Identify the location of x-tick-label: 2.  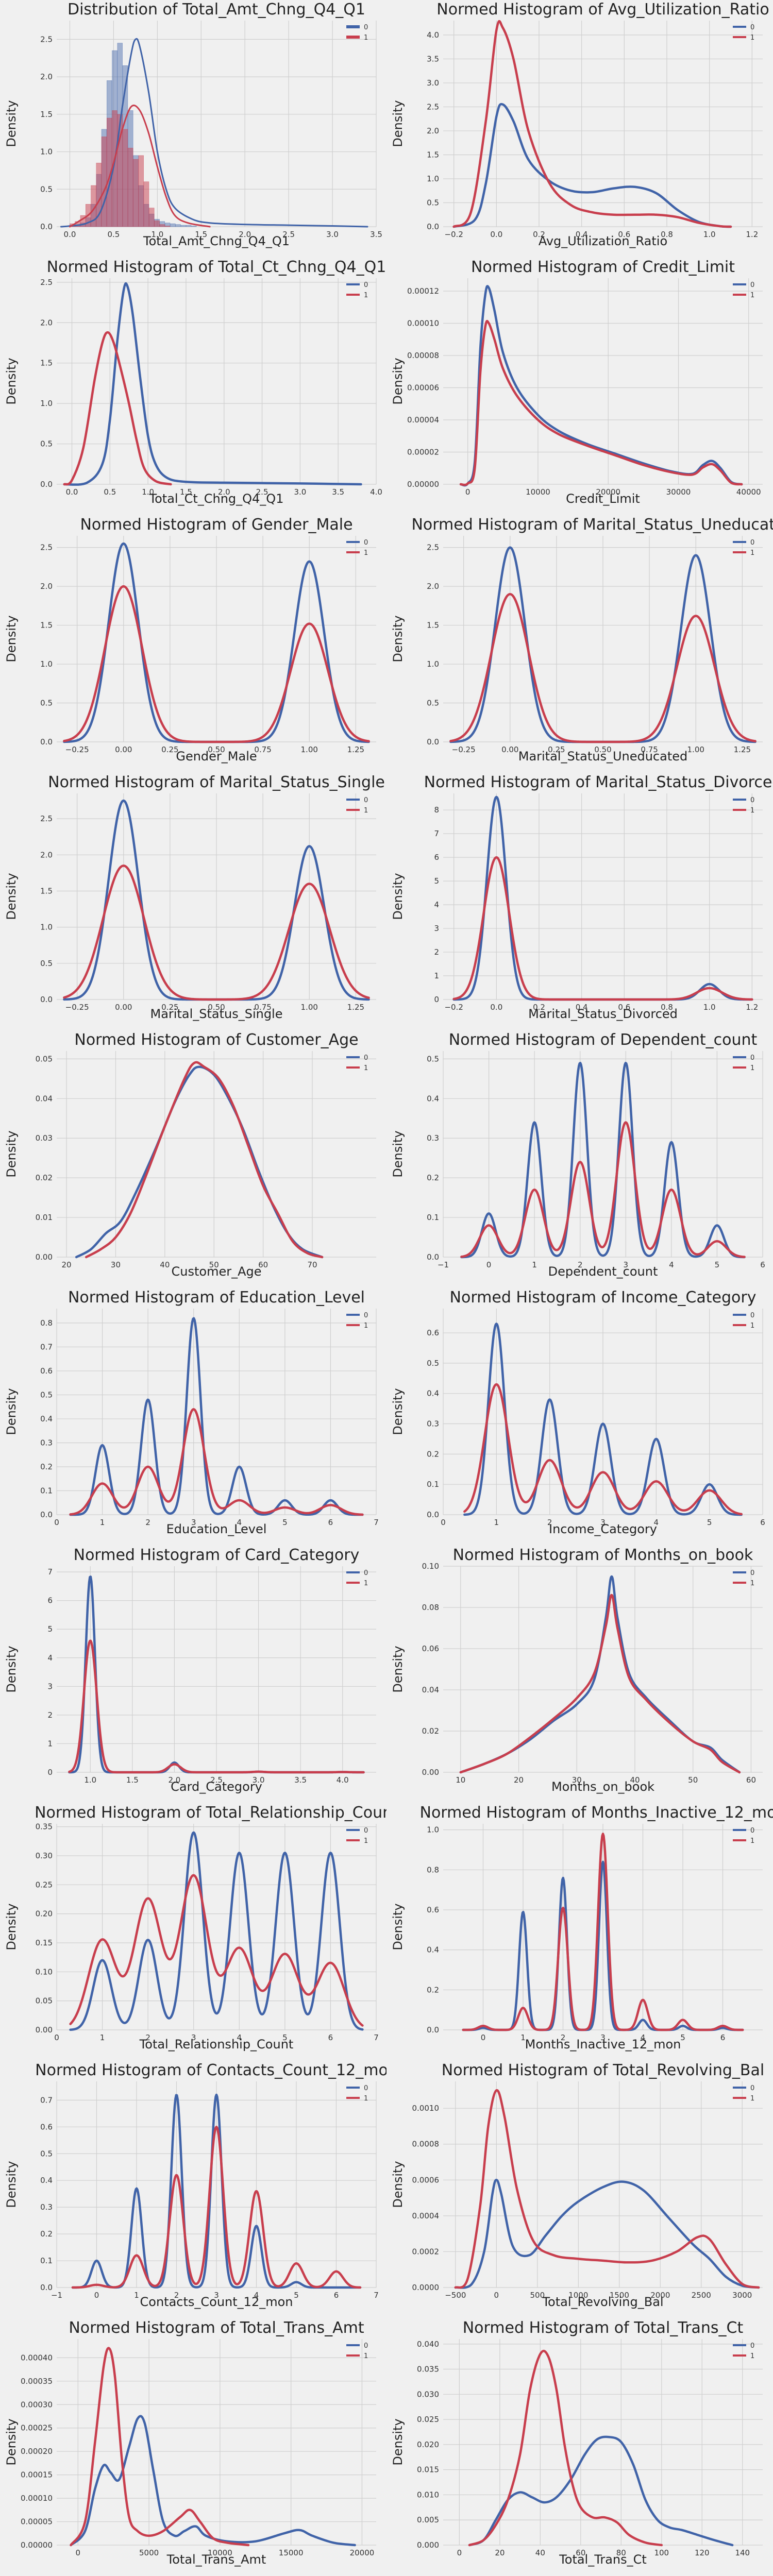
(176, 2295).